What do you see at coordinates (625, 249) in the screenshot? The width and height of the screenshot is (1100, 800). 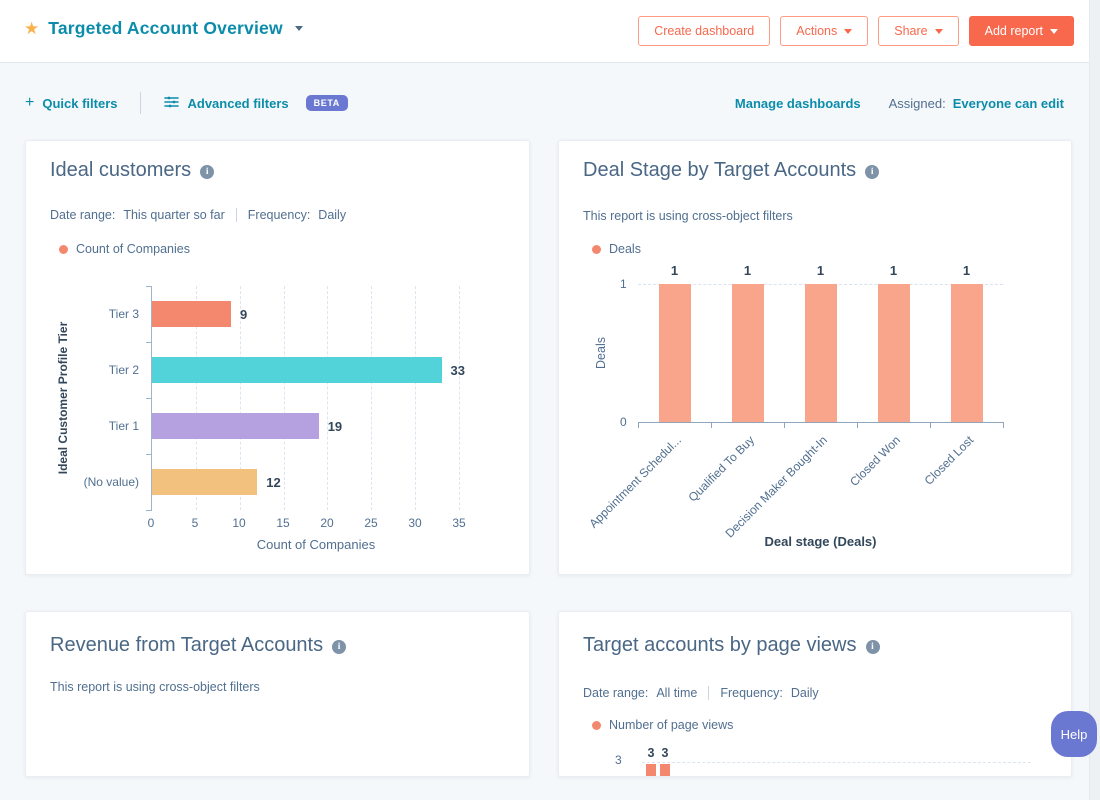 I see `legend-label: Deals` at bounding box center [625, 249].